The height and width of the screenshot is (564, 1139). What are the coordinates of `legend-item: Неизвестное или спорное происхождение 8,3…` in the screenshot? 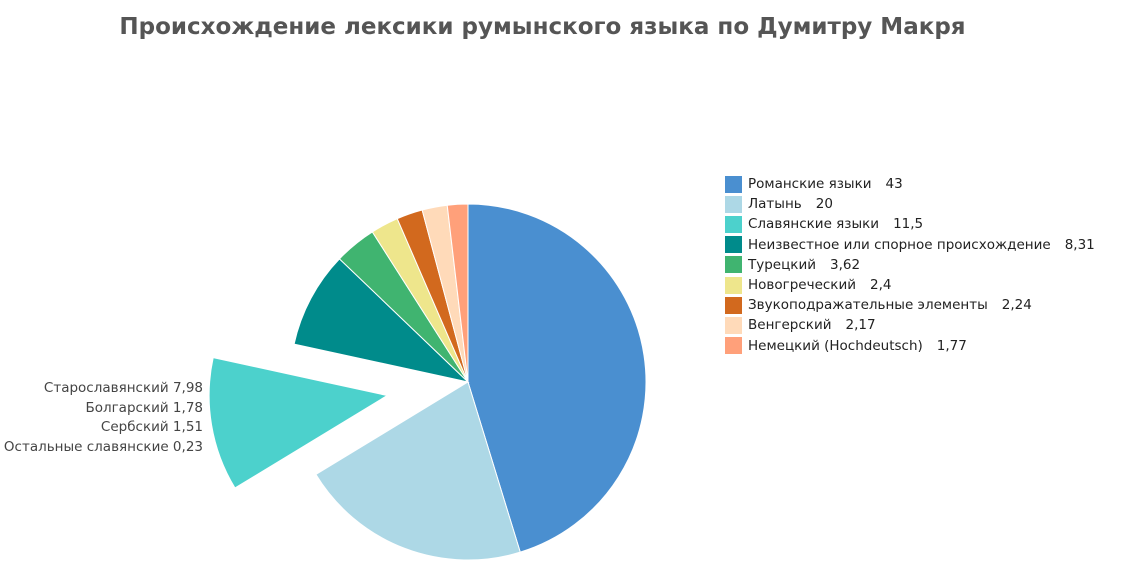 It's located at (910, 245).